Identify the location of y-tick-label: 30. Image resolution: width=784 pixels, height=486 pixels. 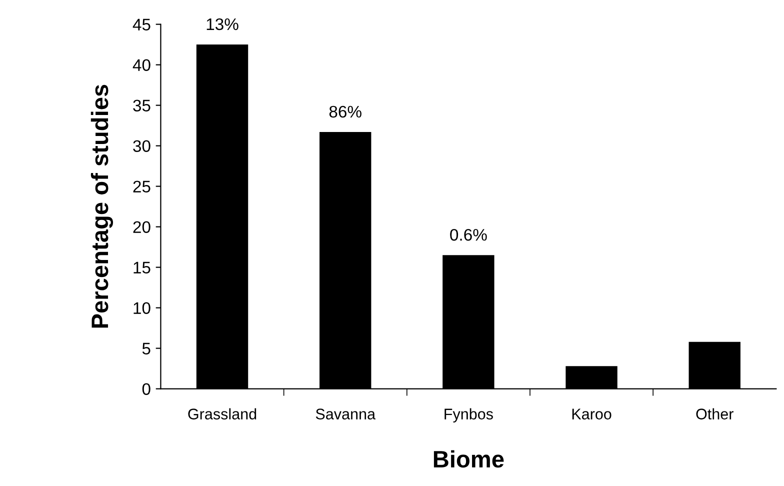
(141, 146).